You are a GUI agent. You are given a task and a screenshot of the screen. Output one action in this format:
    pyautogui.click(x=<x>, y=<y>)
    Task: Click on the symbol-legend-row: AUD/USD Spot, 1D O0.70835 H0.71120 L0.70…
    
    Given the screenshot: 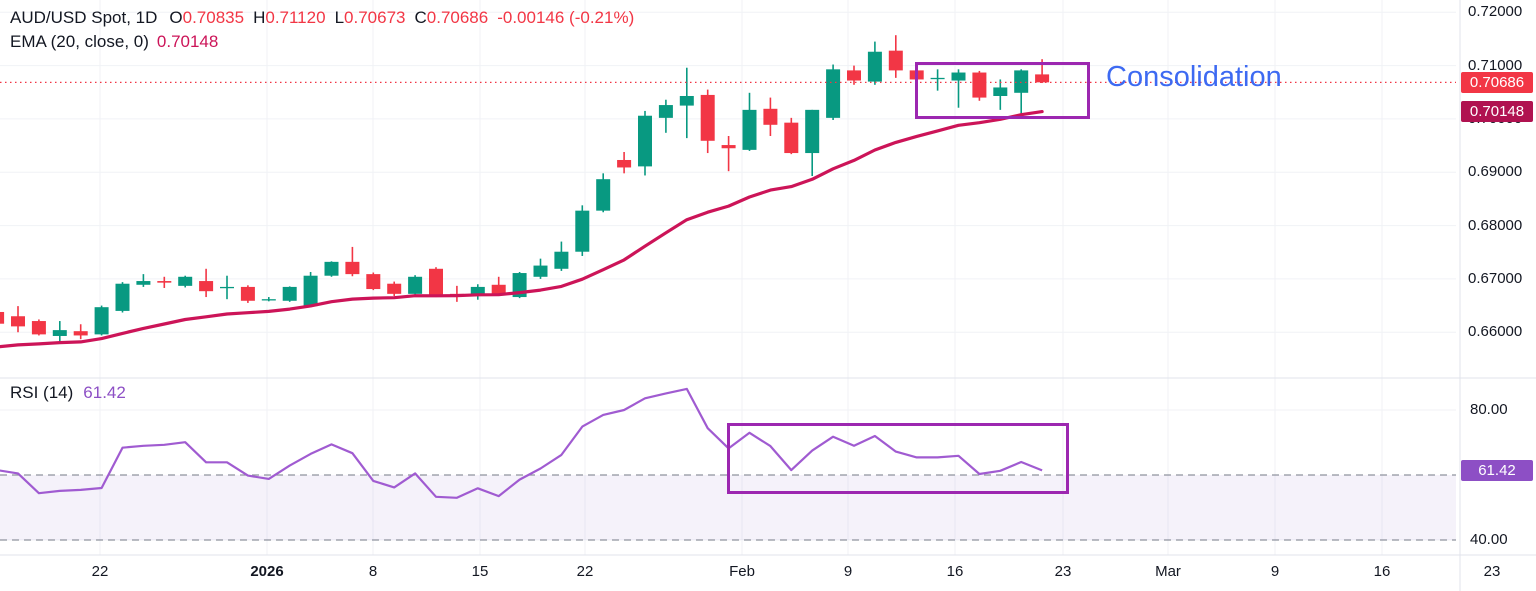 What is the action you would take?
    pyautogui.click(x=322, y=18)
    